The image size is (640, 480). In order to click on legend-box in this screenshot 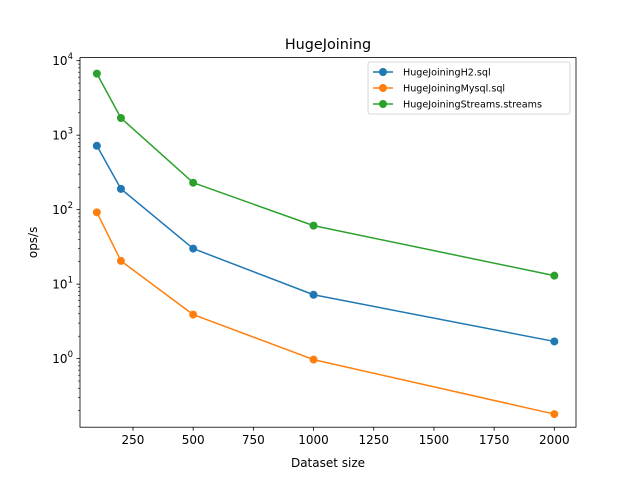, I will do `click(469, 88)`.